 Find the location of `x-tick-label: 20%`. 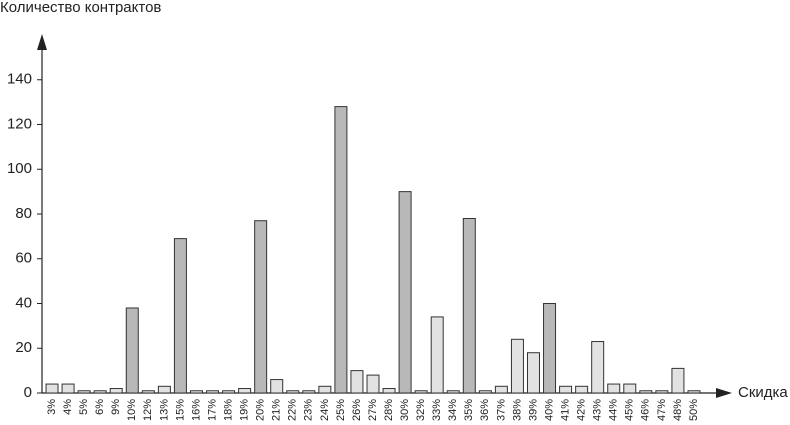

x-tick-label: 20% is located at coordinates (261, 410).